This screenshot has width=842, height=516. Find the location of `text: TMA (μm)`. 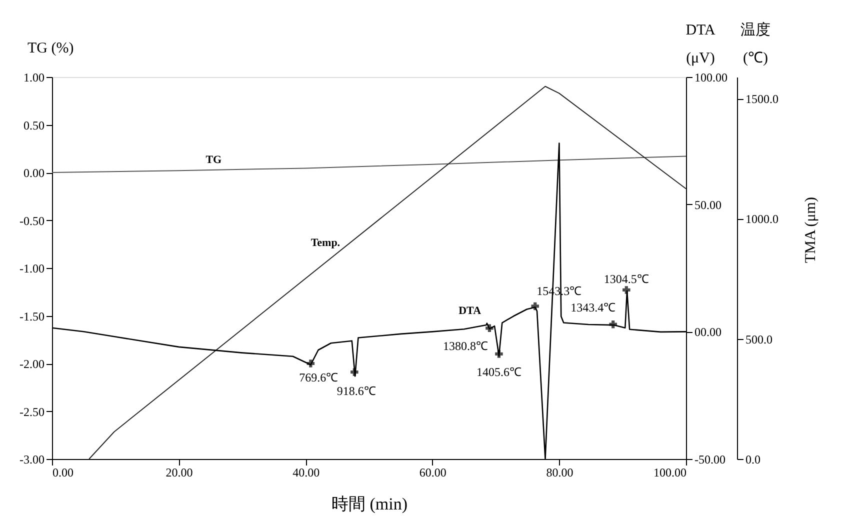

text: TMA (μm) is located at coordinates (811, 230).